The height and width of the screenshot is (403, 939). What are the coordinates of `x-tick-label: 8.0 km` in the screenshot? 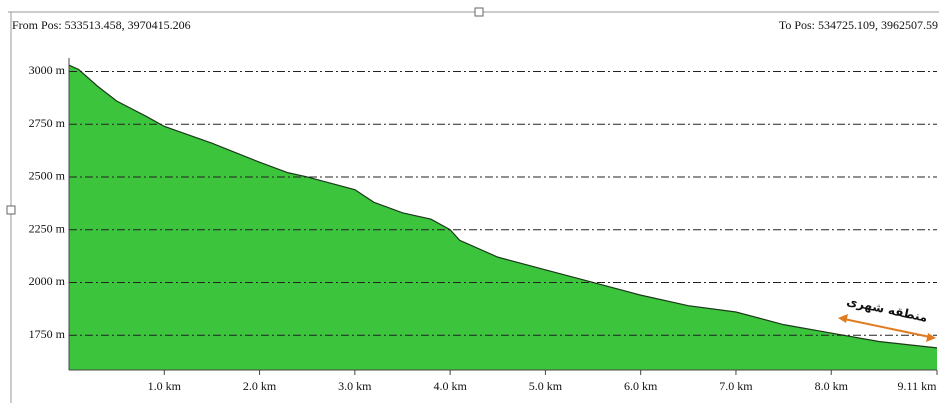 It's located at (832, 386).